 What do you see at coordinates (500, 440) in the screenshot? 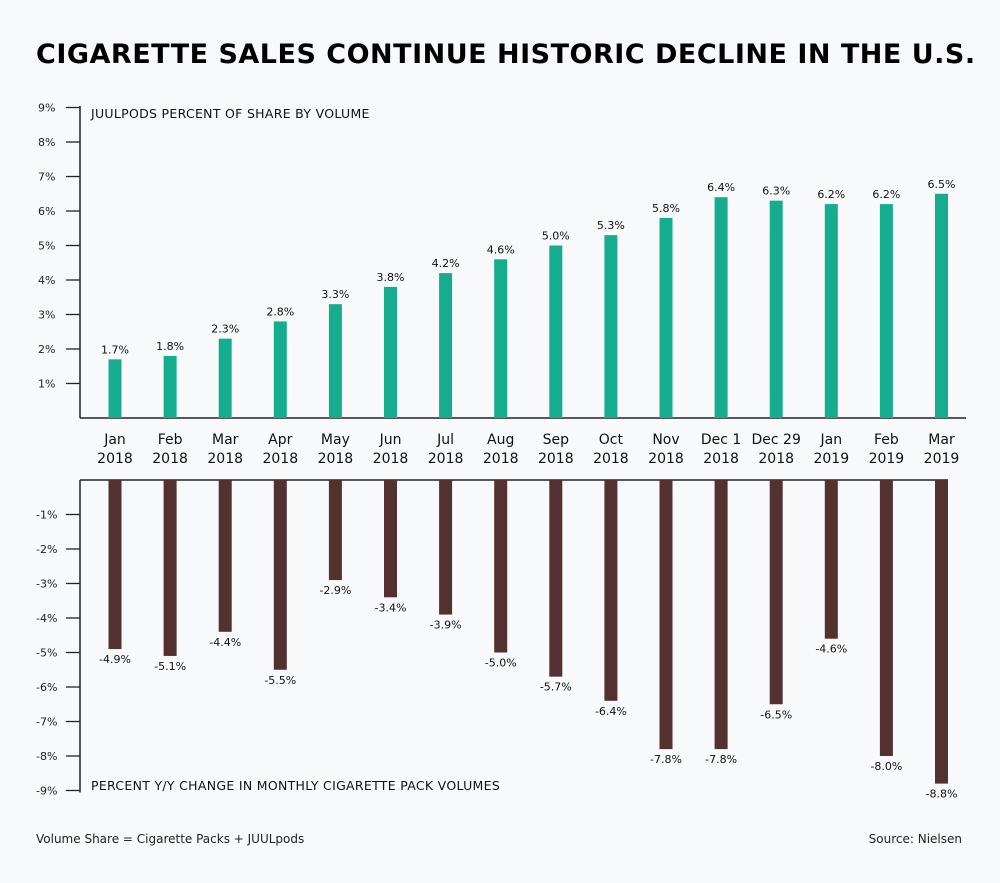
I see `category-label: Aug` at bounding box center [500, 440].